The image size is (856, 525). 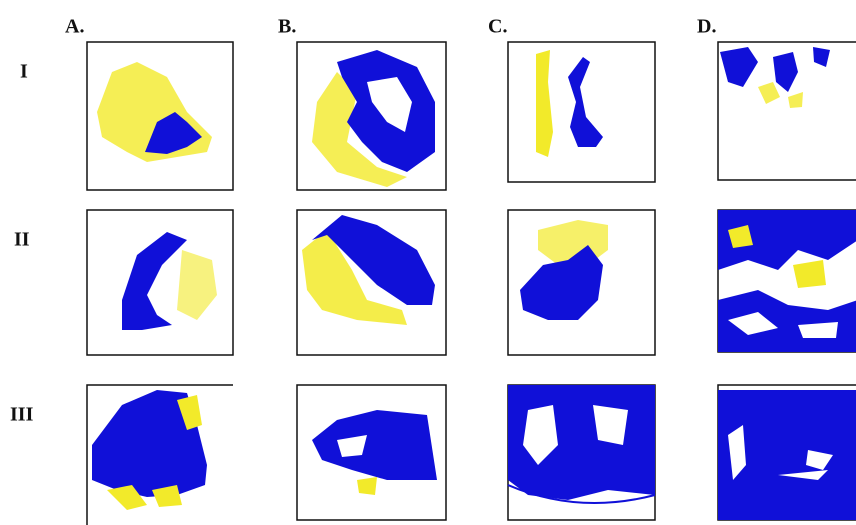 What do you see at coordinates (706, 27) in the screenshot?
I see `column-label: D.` at bounding box center [706, 27].